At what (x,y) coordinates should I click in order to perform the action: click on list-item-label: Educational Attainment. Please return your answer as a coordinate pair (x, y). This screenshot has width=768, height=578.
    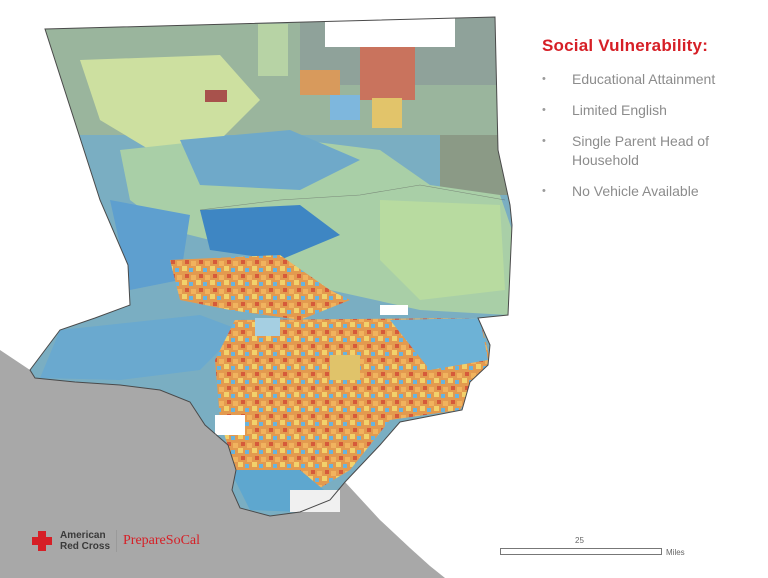
    Looking at the image, I should click on (644, 79).